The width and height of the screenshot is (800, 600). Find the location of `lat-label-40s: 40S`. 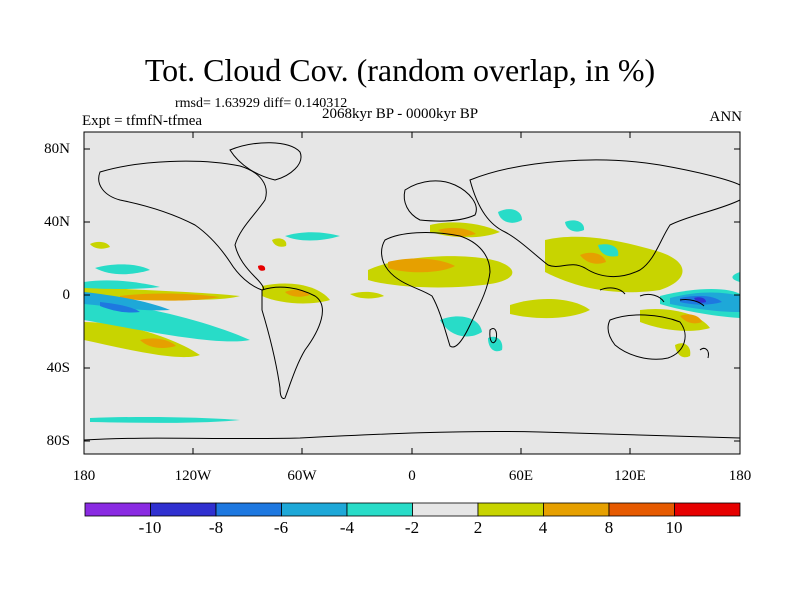

lat-label-40s: 40S is located at coordinates (58, 368).